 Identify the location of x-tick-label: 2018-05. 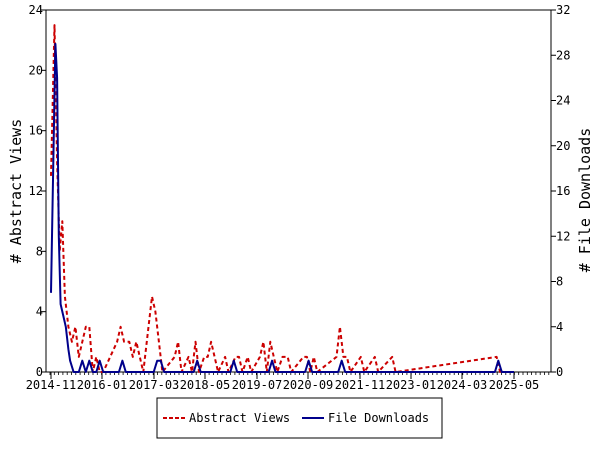
(205, 385).